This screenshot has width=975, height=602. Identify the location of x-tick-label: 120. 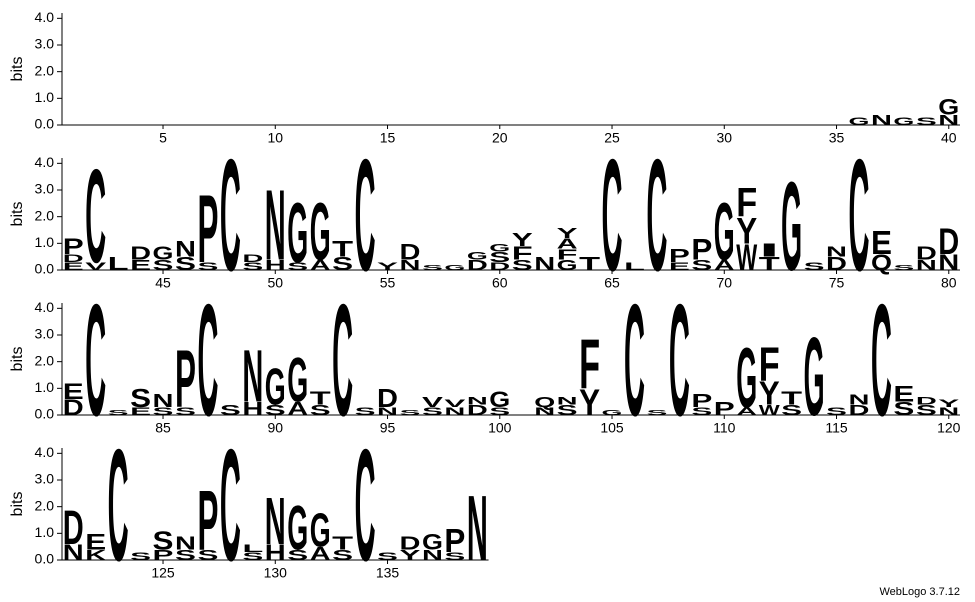
(949, 428).